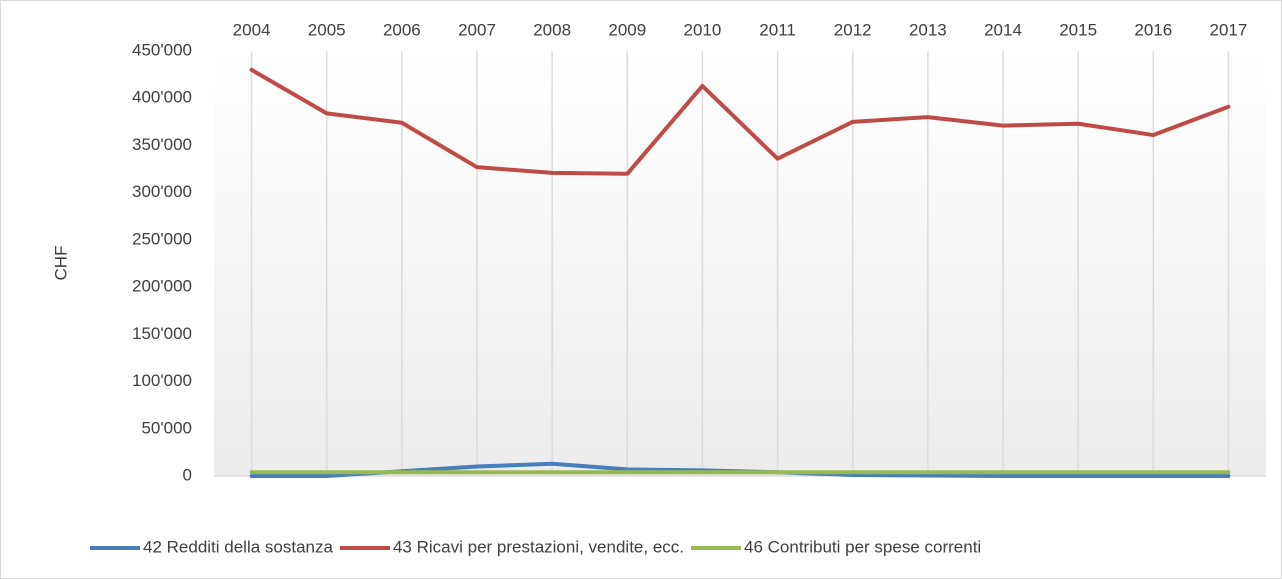  I want to click on x-tick-label: 2004, so click(252, 29).